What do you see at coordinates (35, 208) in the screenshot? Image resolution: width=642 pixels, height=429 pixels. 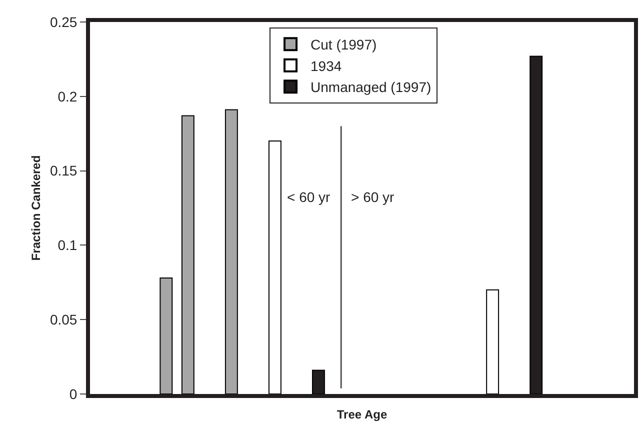 I see `y-axis-title: Fraction Cankered` at bounding box center [35, 208].